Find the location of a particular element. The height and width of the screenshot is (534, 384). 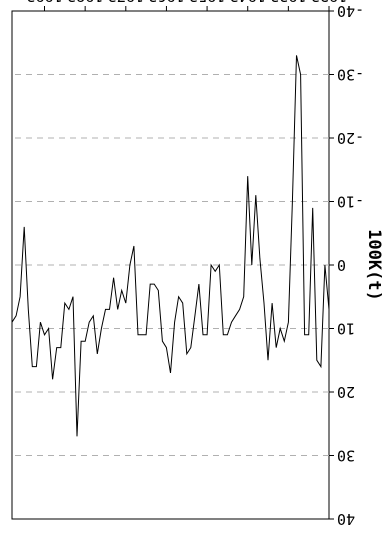

x-tick-label: 1973 is located at coordinates (126, 2).